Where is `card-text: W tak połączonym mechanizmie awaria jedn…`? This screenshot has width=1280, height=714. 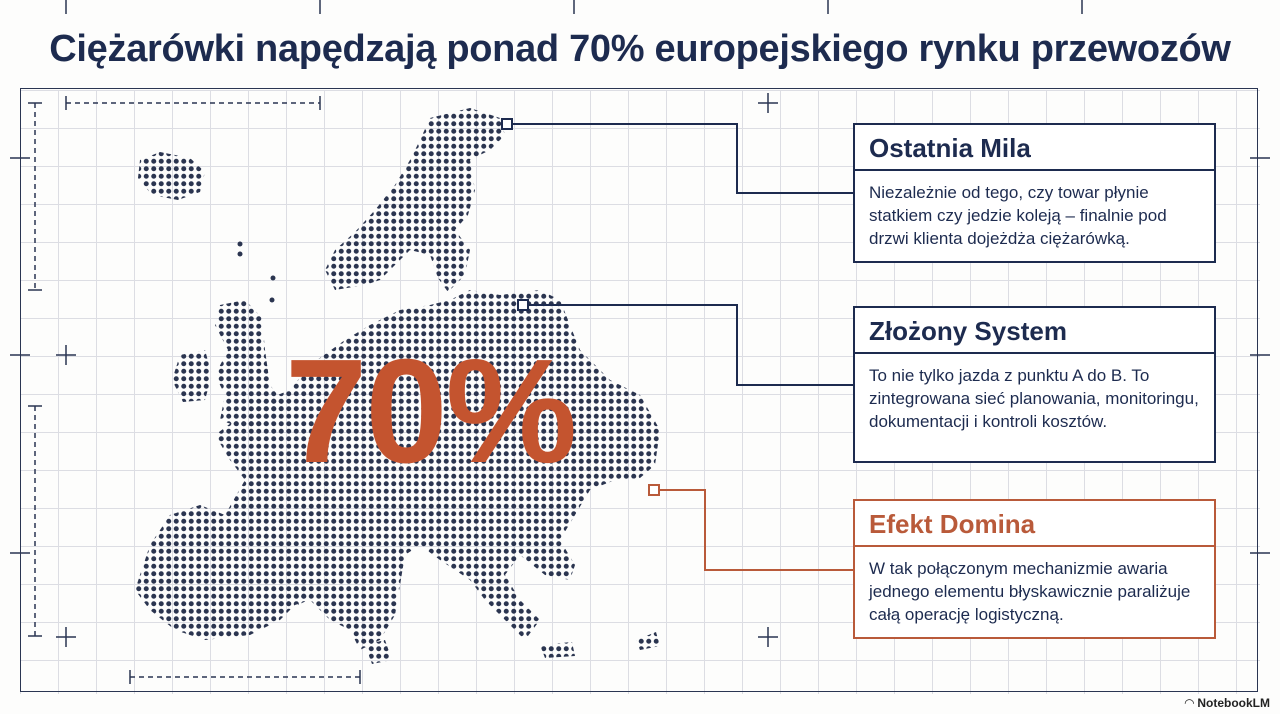
card-text: W tak połączonym mechanizmie awaria jedn… is located at coordinates (1030, 591).